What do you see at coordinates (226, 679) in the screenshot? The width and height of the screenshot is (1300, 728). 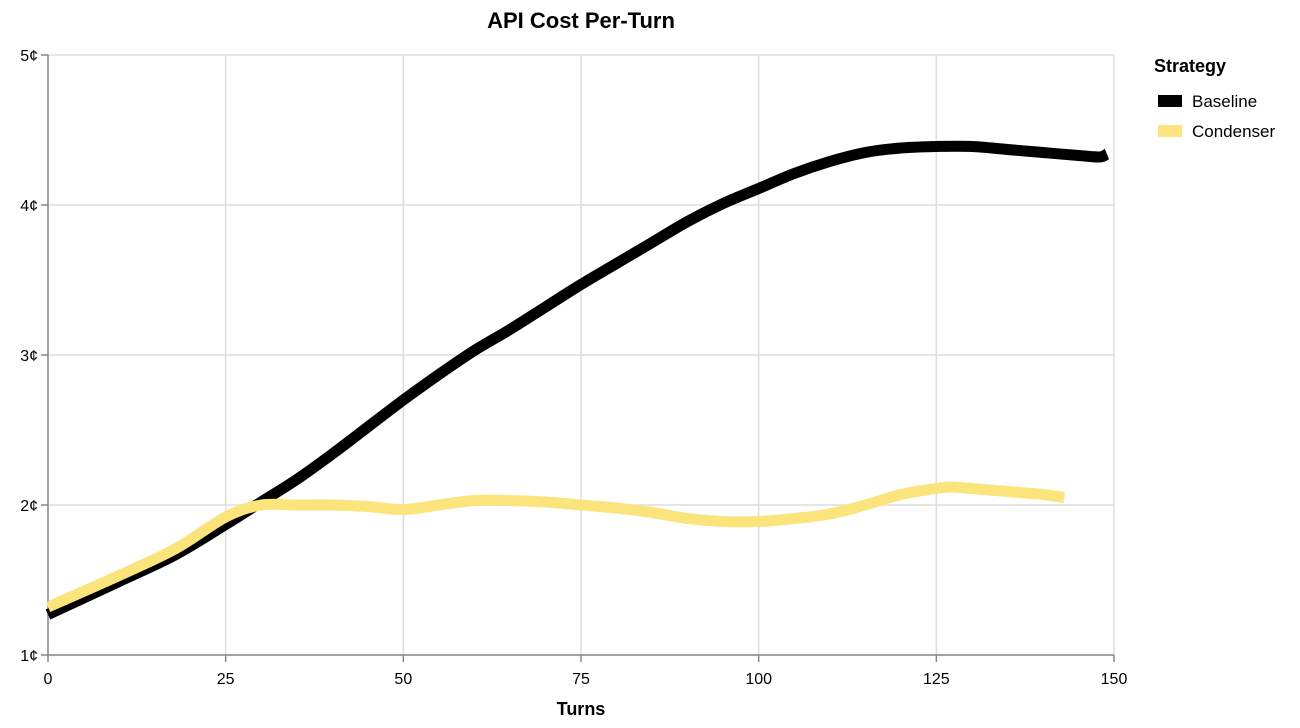 I see `x-tick-label: 25` at bounding box center [226, 679].